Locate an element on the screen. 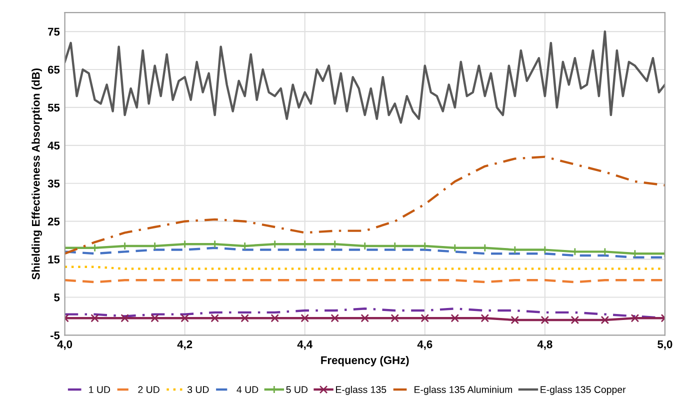  y-tick-label: 25 is located at coordinates (54, 222).